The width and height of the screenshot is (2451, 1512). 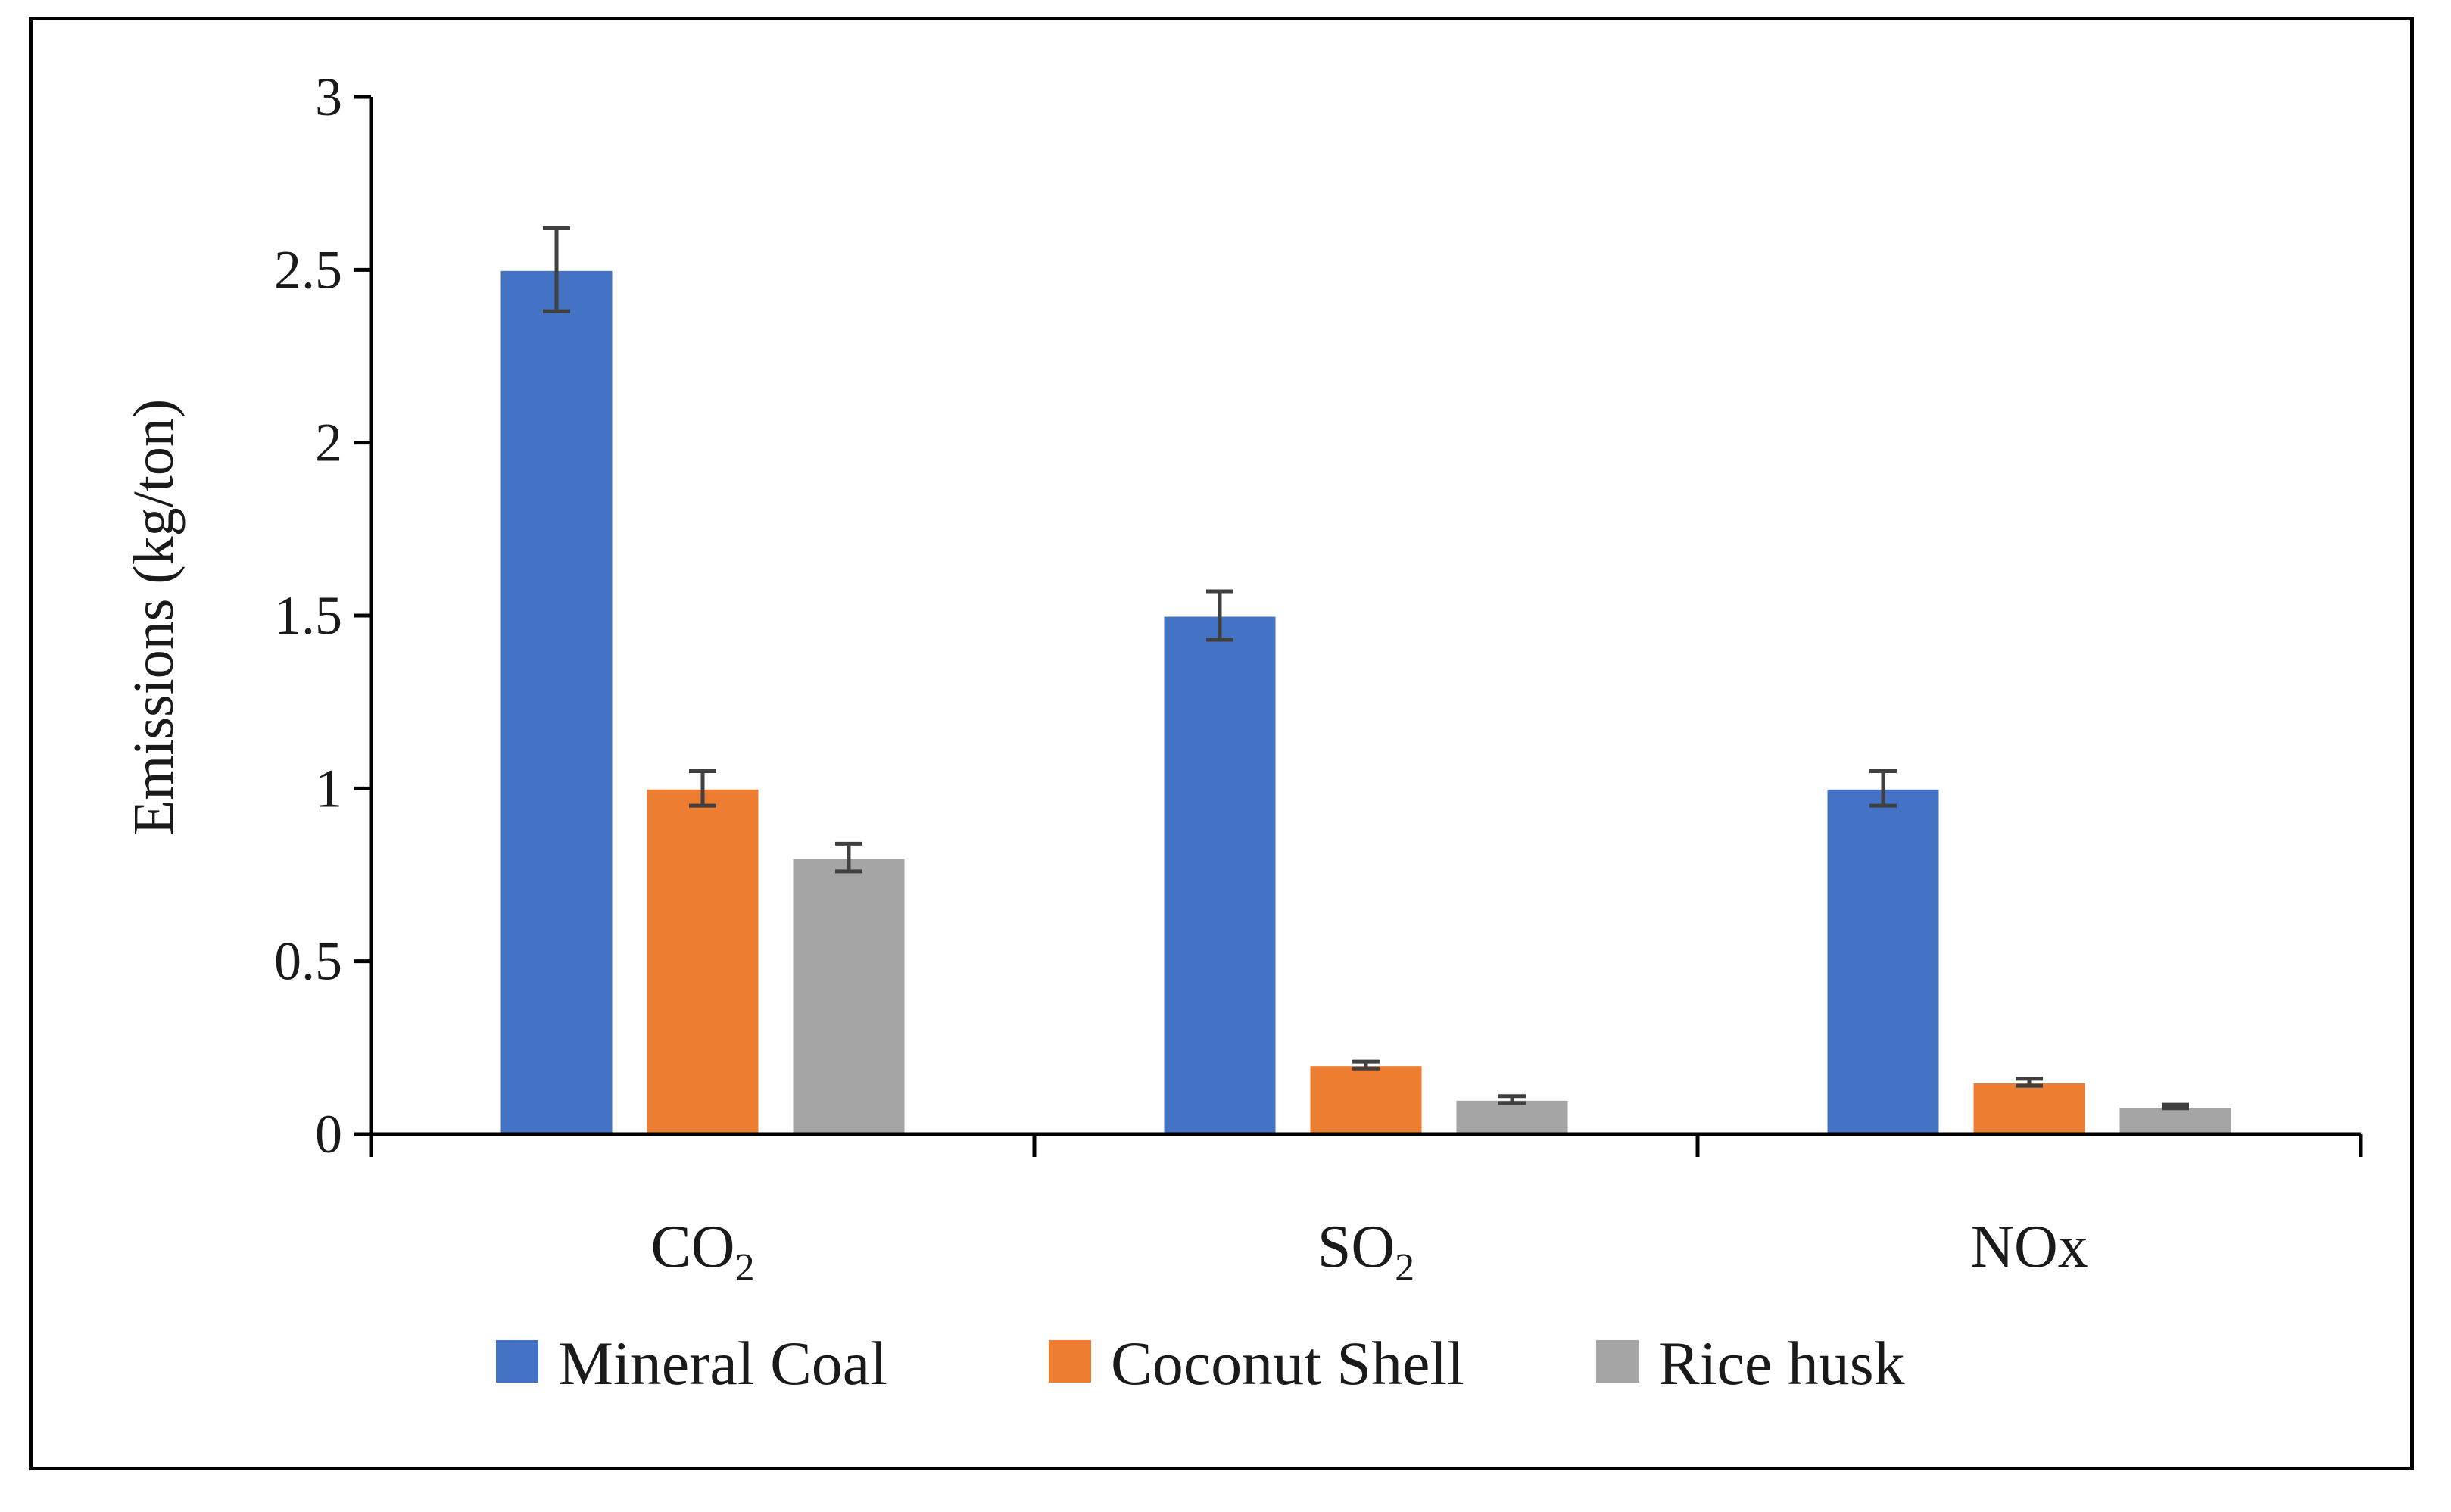 I want to click on x-tick-label-main: NOx, so click(x=2029, y=1247).